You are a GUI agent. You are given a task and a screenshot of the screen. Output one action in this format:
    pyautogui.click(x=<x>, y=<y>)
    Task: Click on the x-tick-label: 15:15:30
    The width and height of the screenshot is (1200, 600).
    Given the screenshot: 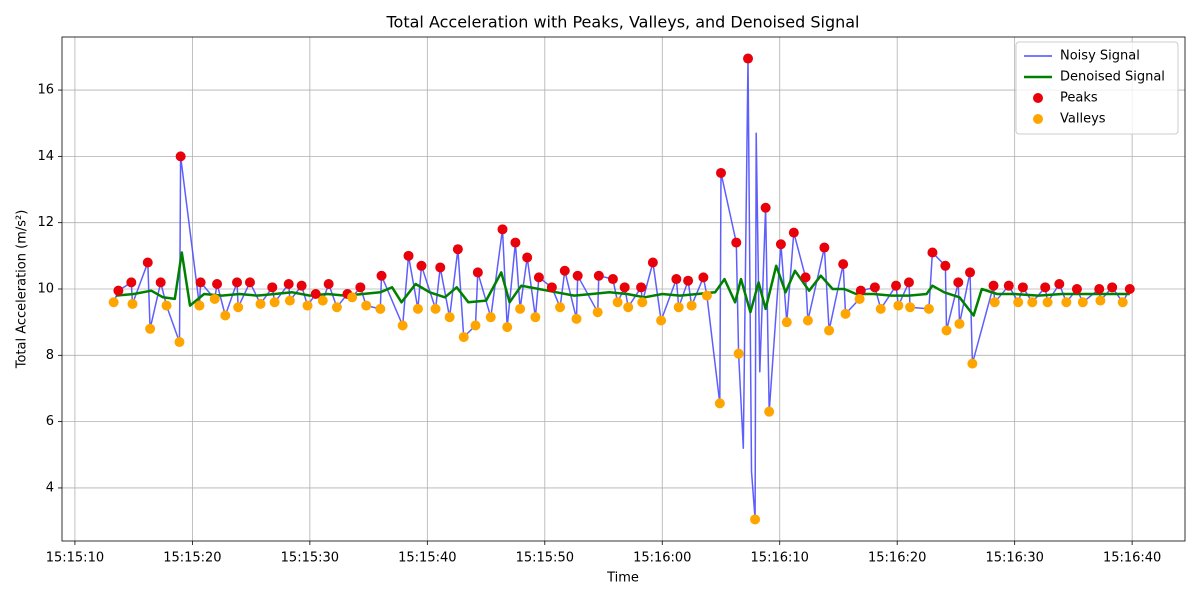 What is the action you would take?
    pyautogui.click(x=310, y=558)
    